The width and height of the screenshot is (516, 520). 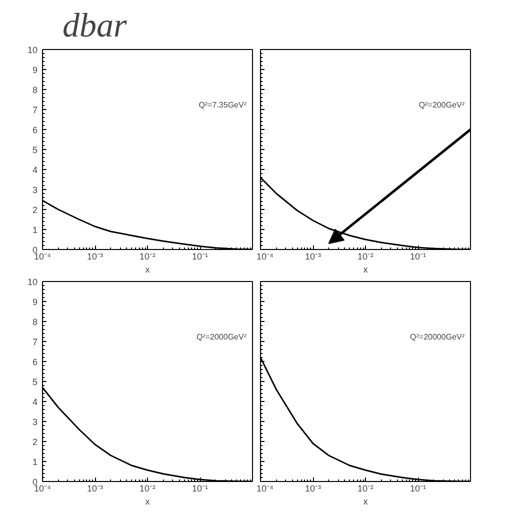 What do you see at coordinates (221, 337) in the screenshot?
I see `annotation: Q²=2000GeV²` at bounding box center [221, 337].